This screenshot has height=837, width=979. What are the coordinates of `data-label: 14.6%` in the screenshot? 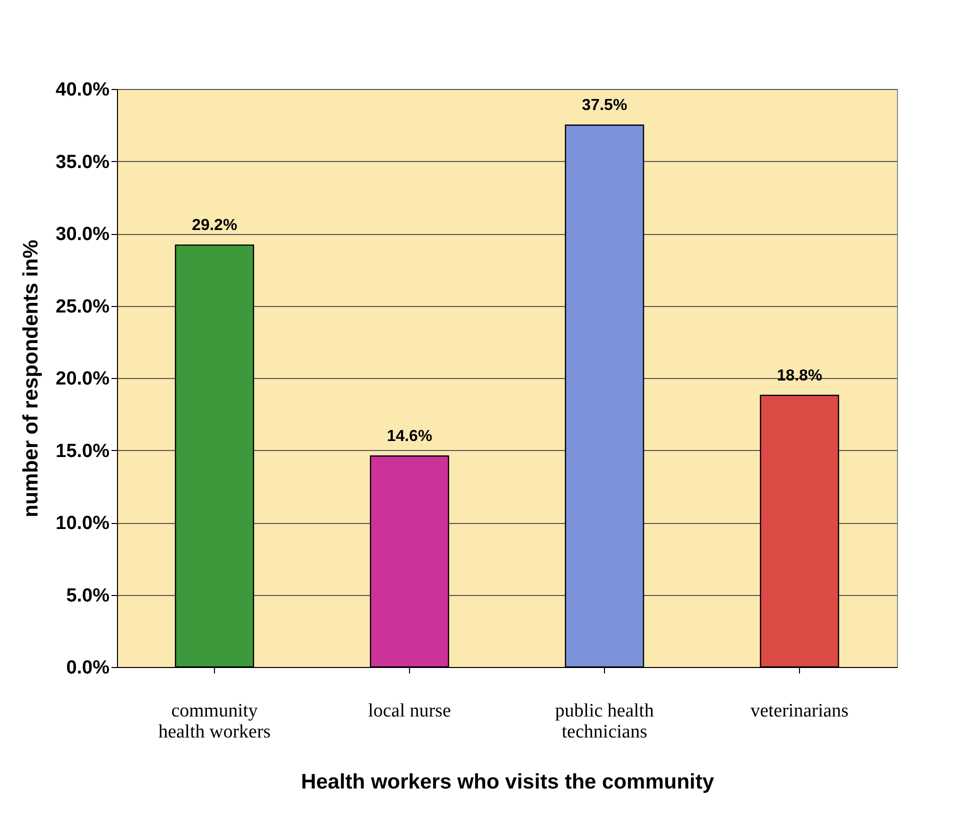 It's located at (409, 437).